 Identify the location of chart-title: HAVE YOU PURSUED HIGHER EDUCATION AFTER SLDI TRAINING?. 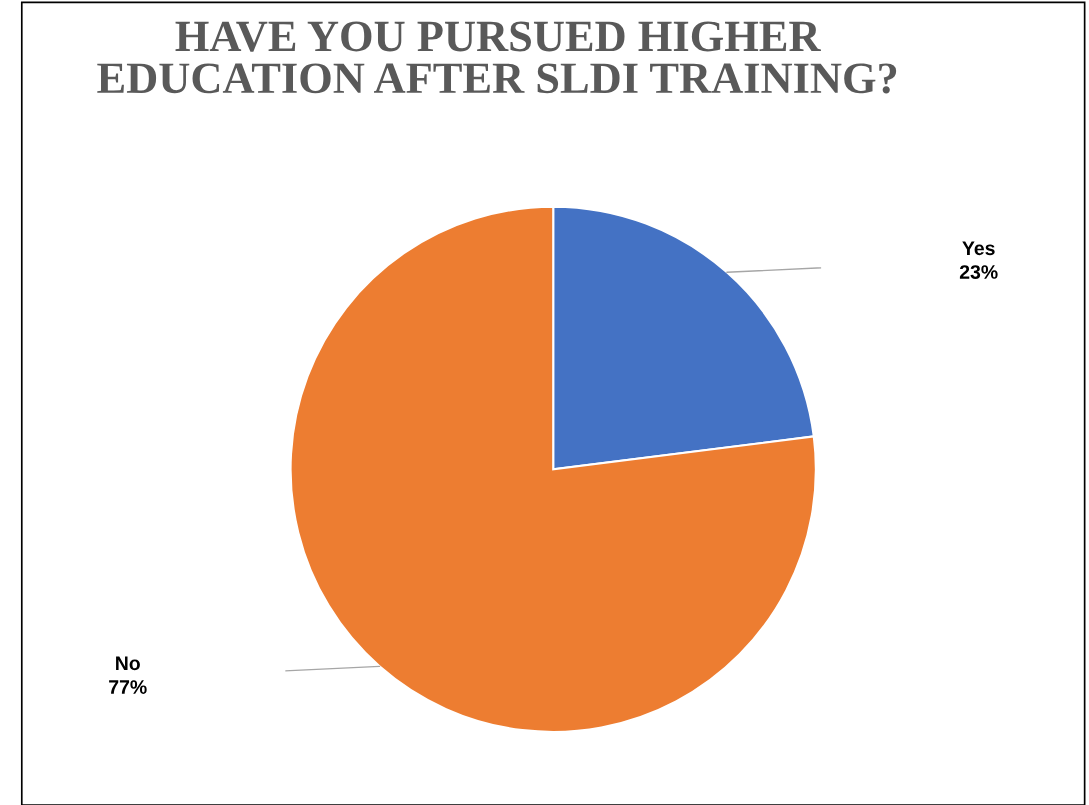
(497, 57).